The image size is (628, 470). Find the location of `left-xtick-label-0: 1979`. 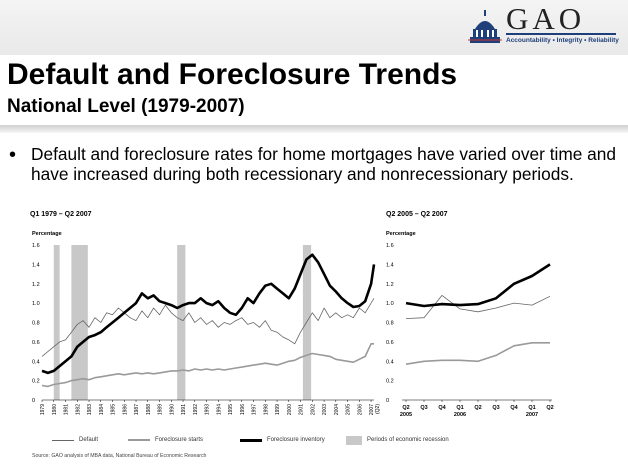

left-xtick-label-0: 1979 is located at coordinates (43, 409).